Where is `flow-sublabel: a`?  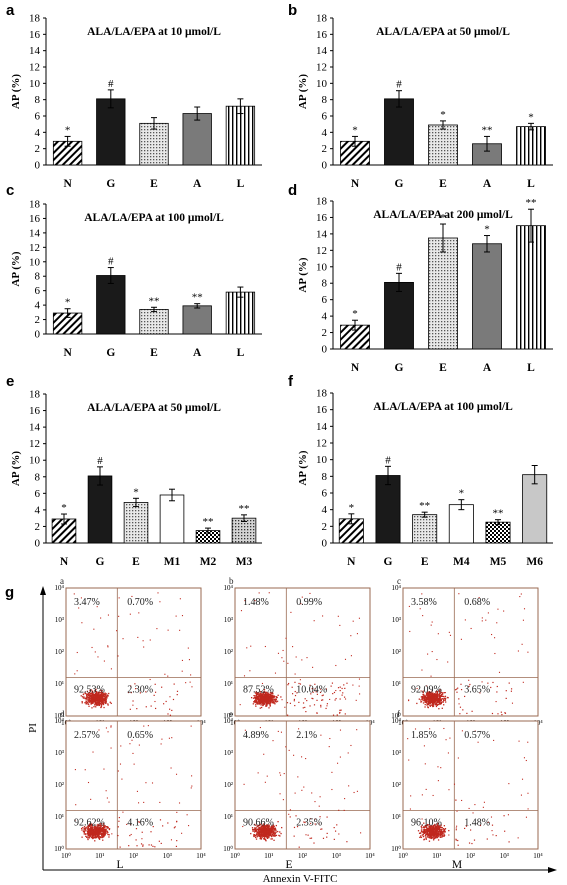 flow-sublabel: a is located at coordinates (62, 581).